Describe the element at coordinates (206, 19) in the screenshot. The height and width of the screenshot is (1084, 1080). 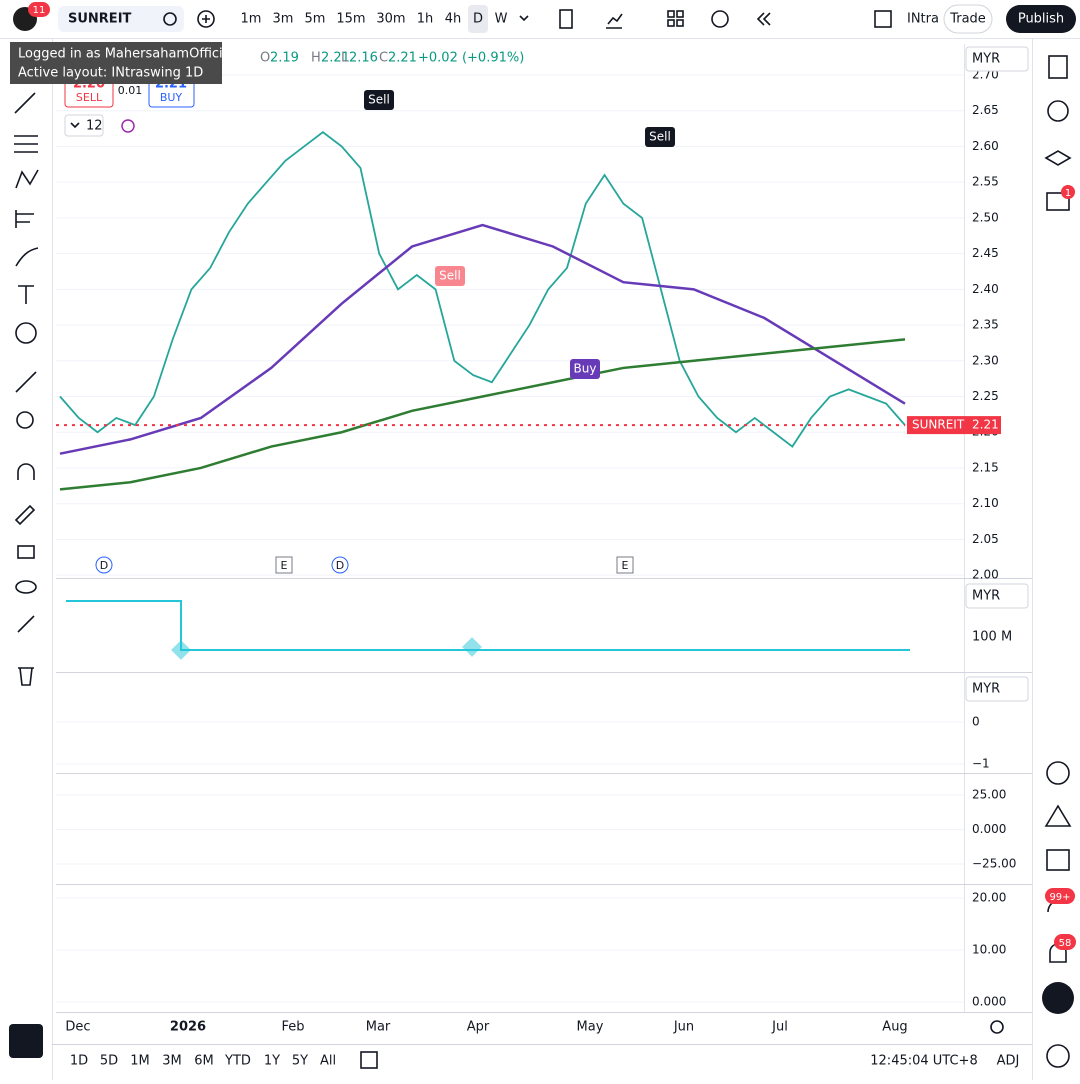
I see `add-compare` at that location.